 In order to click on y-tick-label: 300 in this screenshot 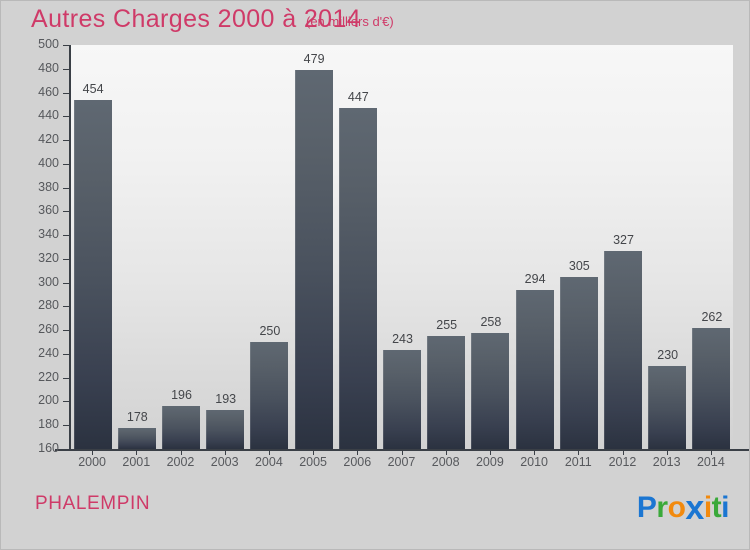, I will do `click(48, 281)`.